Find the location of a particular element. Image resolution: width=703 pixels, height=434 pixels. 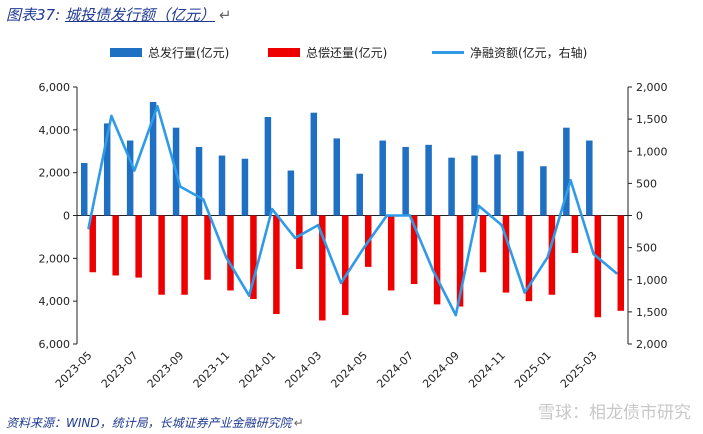

y-left-tick-label: 4,000 is located at coordinates (55, 301).